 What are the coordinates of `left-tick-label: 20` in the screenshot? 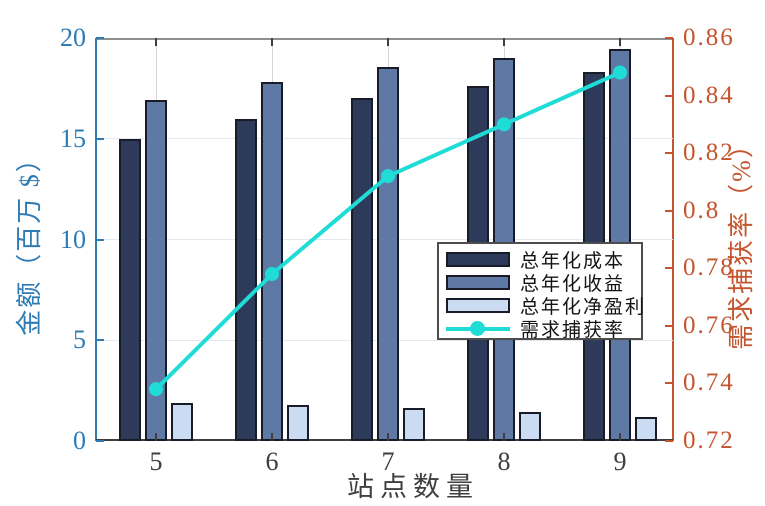 It's located at (73, 37).